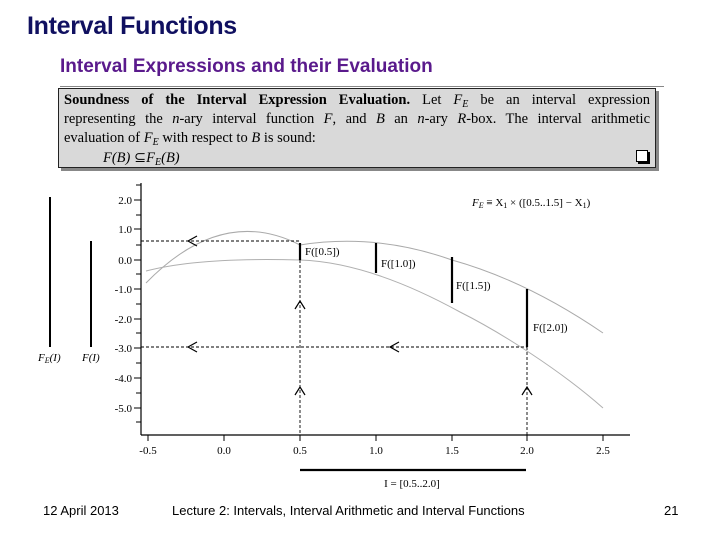 The image size is (720, 540). I want to click on arrow-icons, so click(359, 315).